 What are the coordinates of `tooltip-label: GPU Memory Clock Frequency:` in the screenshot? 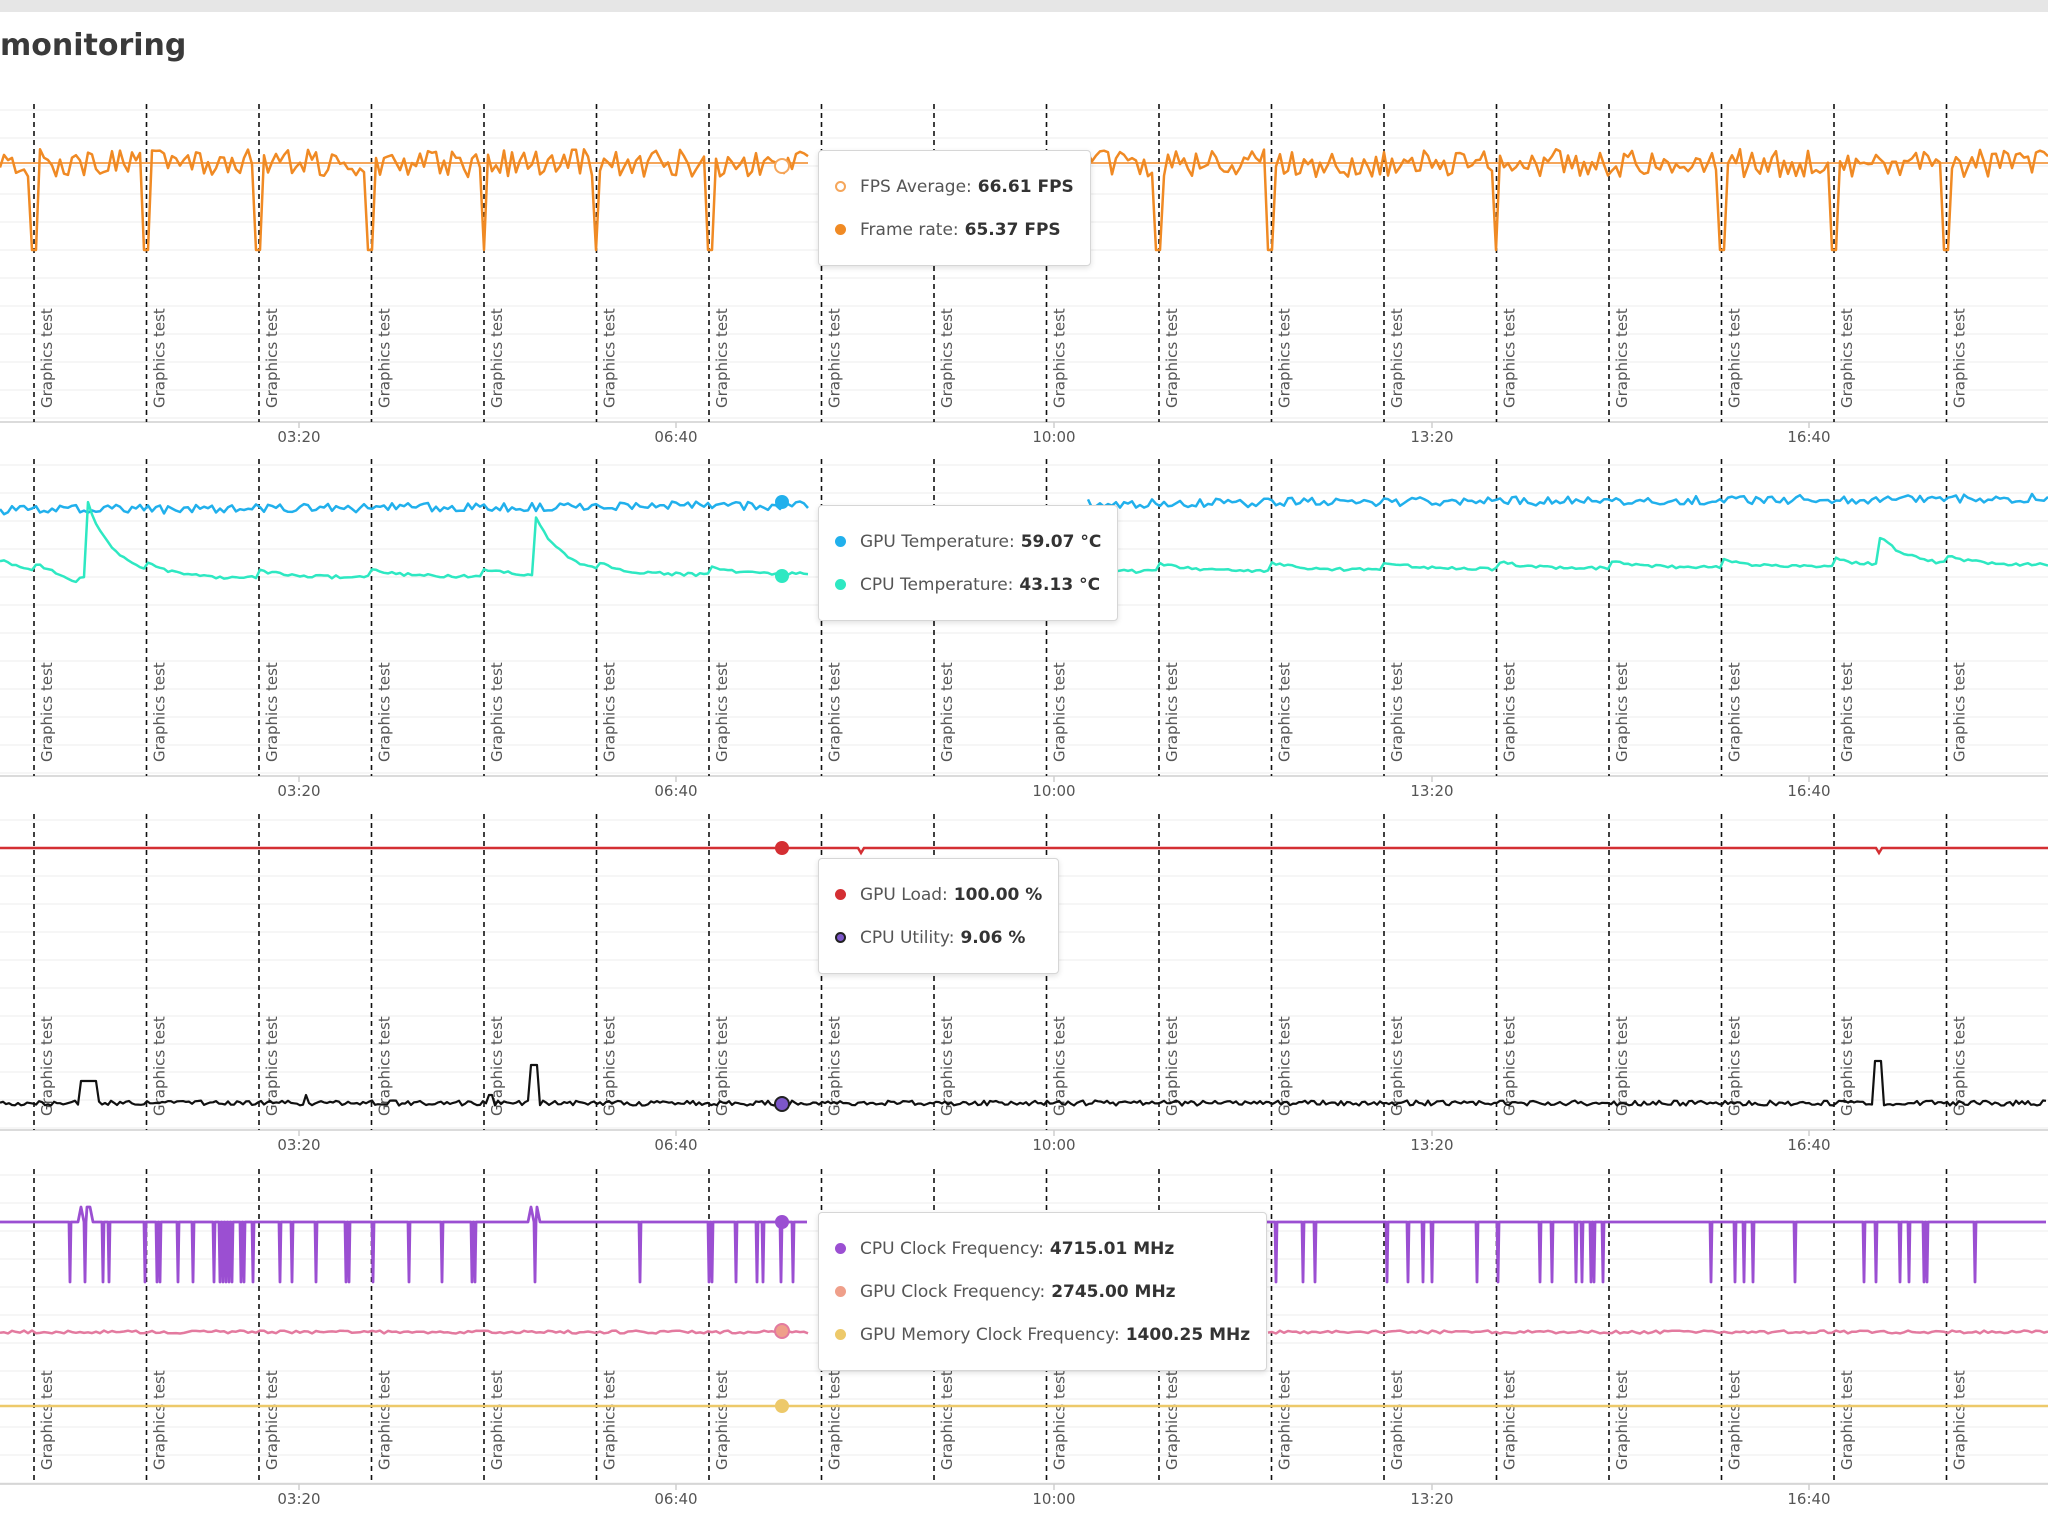 It's located at (990, 1334).